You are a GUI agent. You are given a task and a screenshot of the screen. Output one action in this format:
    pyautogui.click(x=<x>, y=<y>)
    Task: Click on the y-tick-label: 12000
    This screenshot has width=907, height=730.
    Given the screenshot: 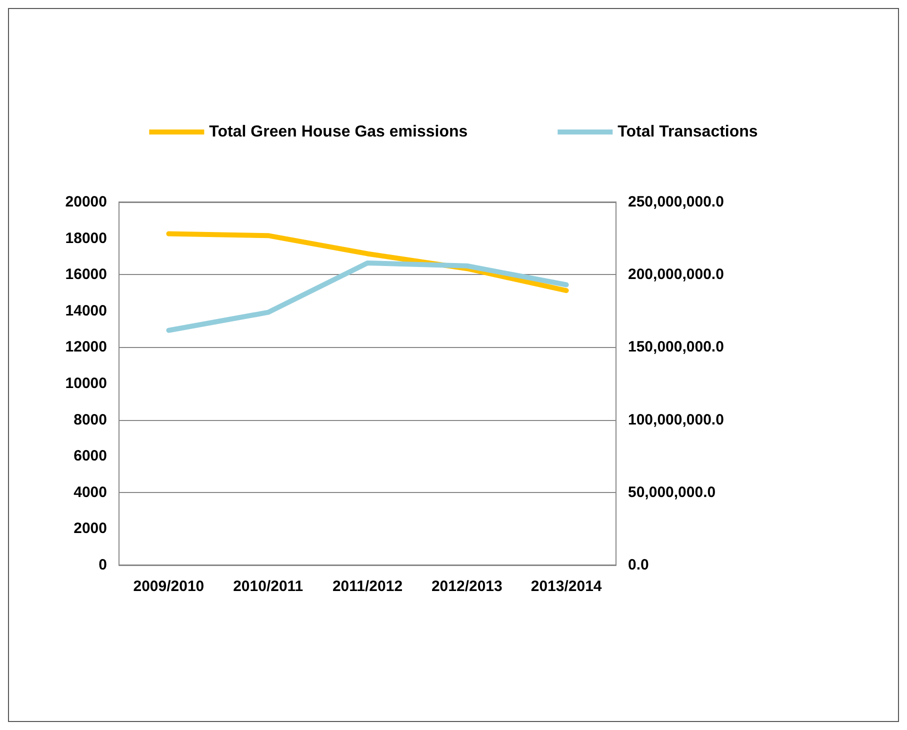 What is the action you would take?
    pyautogui.click(x=86, y=347)
    